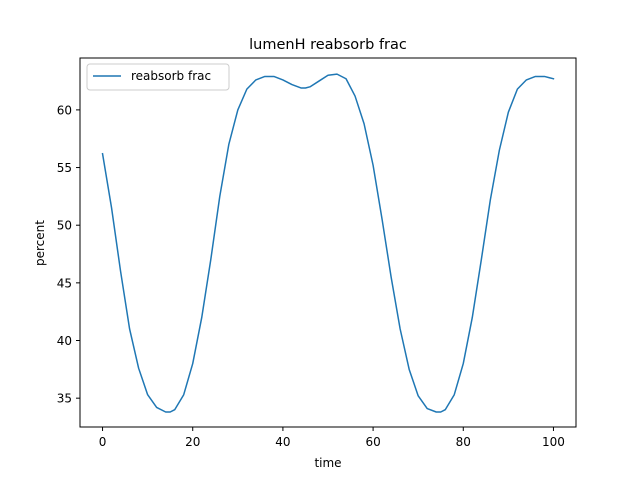 The width and height of the screenshot is (640, 480). What do you see at coordinates (68, 254) in the screenshot?
I see `y-axis: 35 40 45 50 55 60` at bounding box center [68, 254].